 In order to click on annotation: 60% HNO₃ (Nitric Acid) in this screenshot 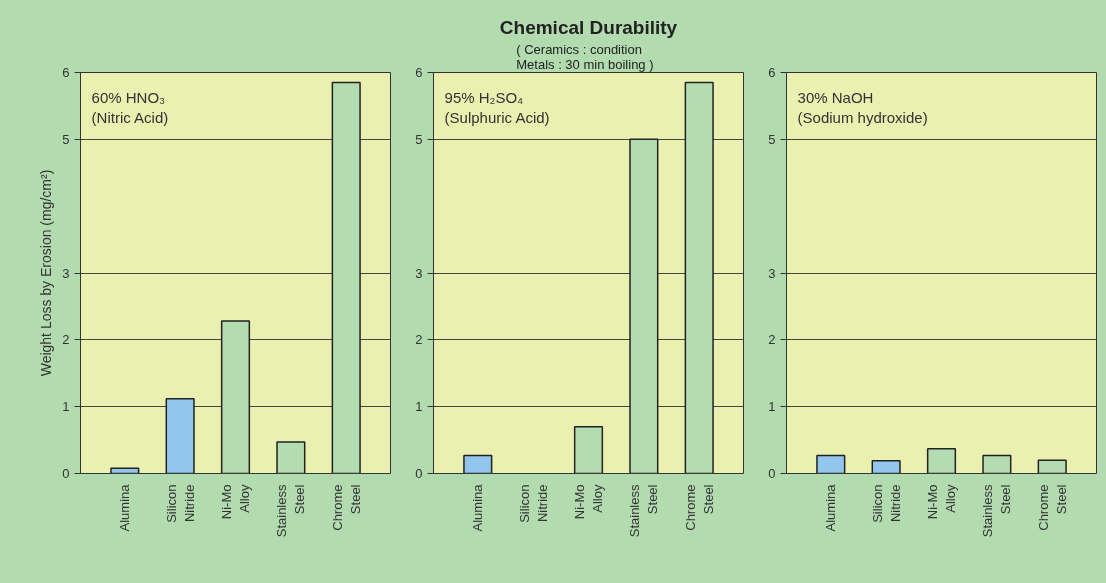, I will do `click(130, 107)`.